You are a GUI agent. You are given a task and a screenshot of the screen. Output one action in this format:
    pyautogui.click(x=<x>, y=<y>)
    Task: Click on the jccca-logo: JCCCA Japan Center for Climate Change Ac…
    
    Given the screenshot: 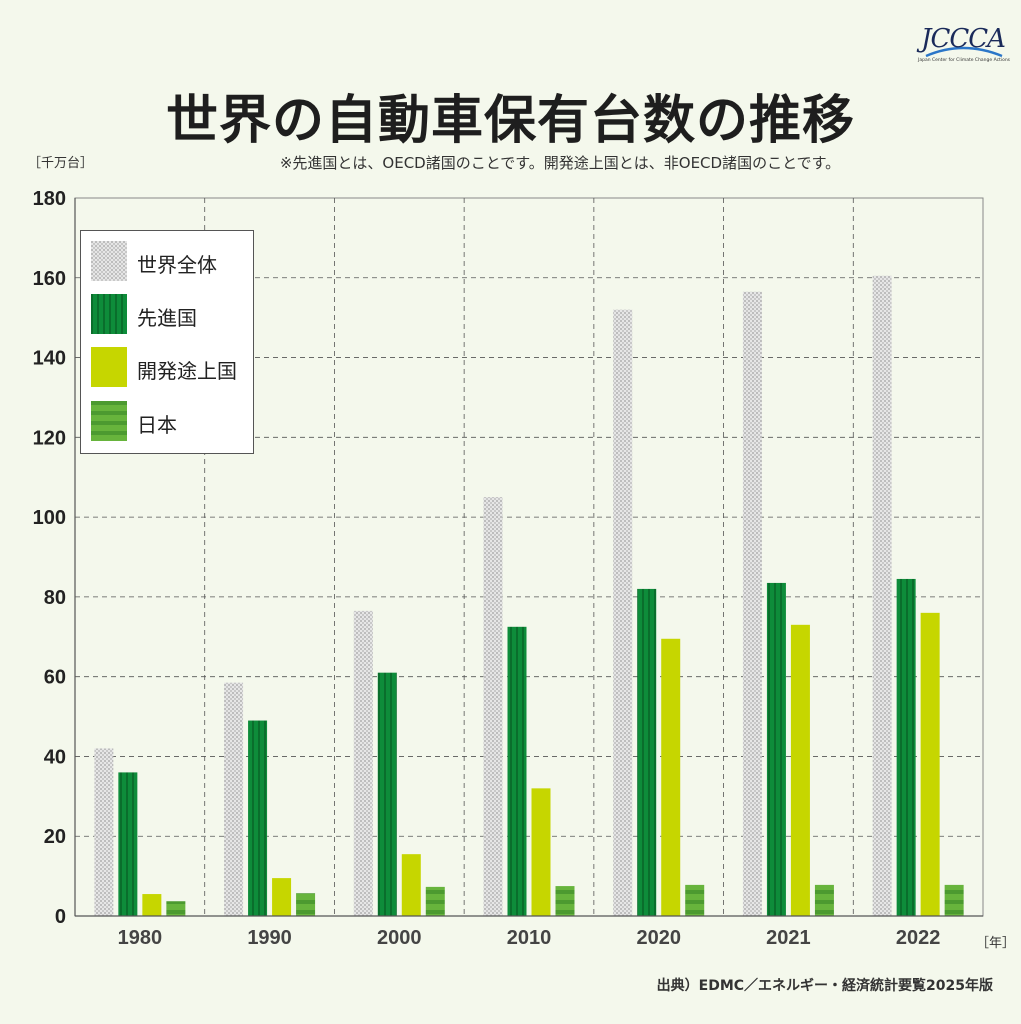 What is the action you would take?
    pyautogui.click(x=964, y=46)
    